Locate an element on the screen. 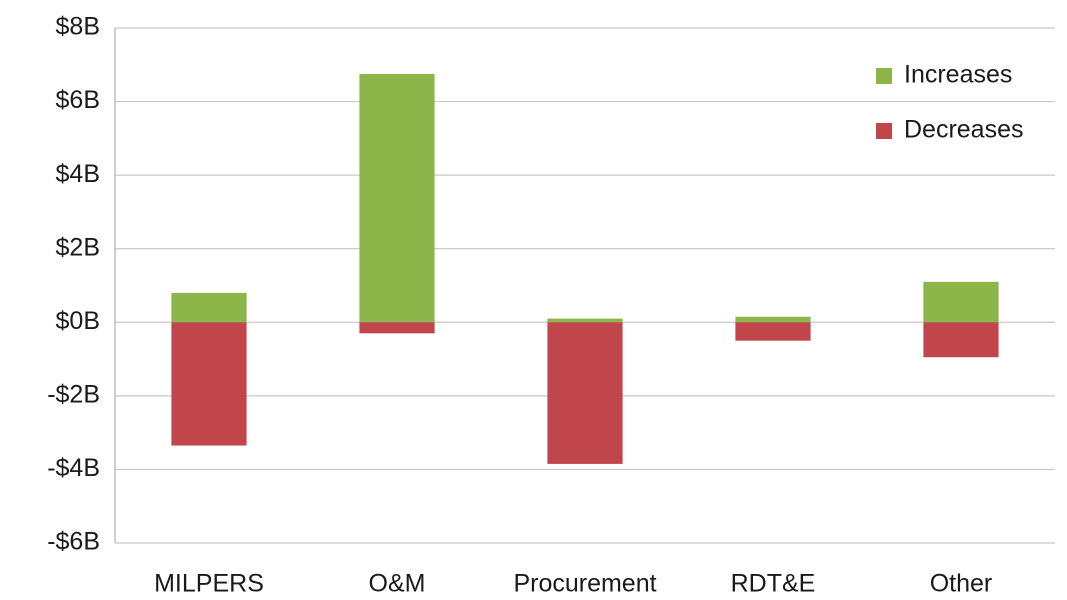  x-tick-label: RDT&E is located at coordinates (773, 584).